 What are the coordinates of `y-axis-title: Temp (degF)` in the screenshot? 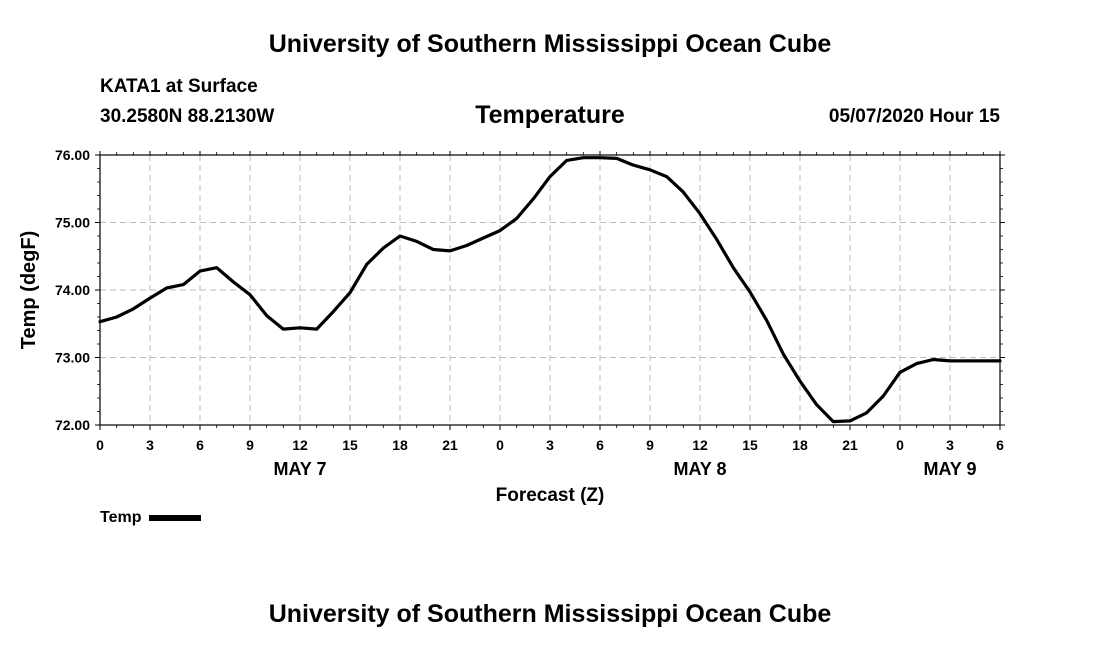 It's located at (29, 290).